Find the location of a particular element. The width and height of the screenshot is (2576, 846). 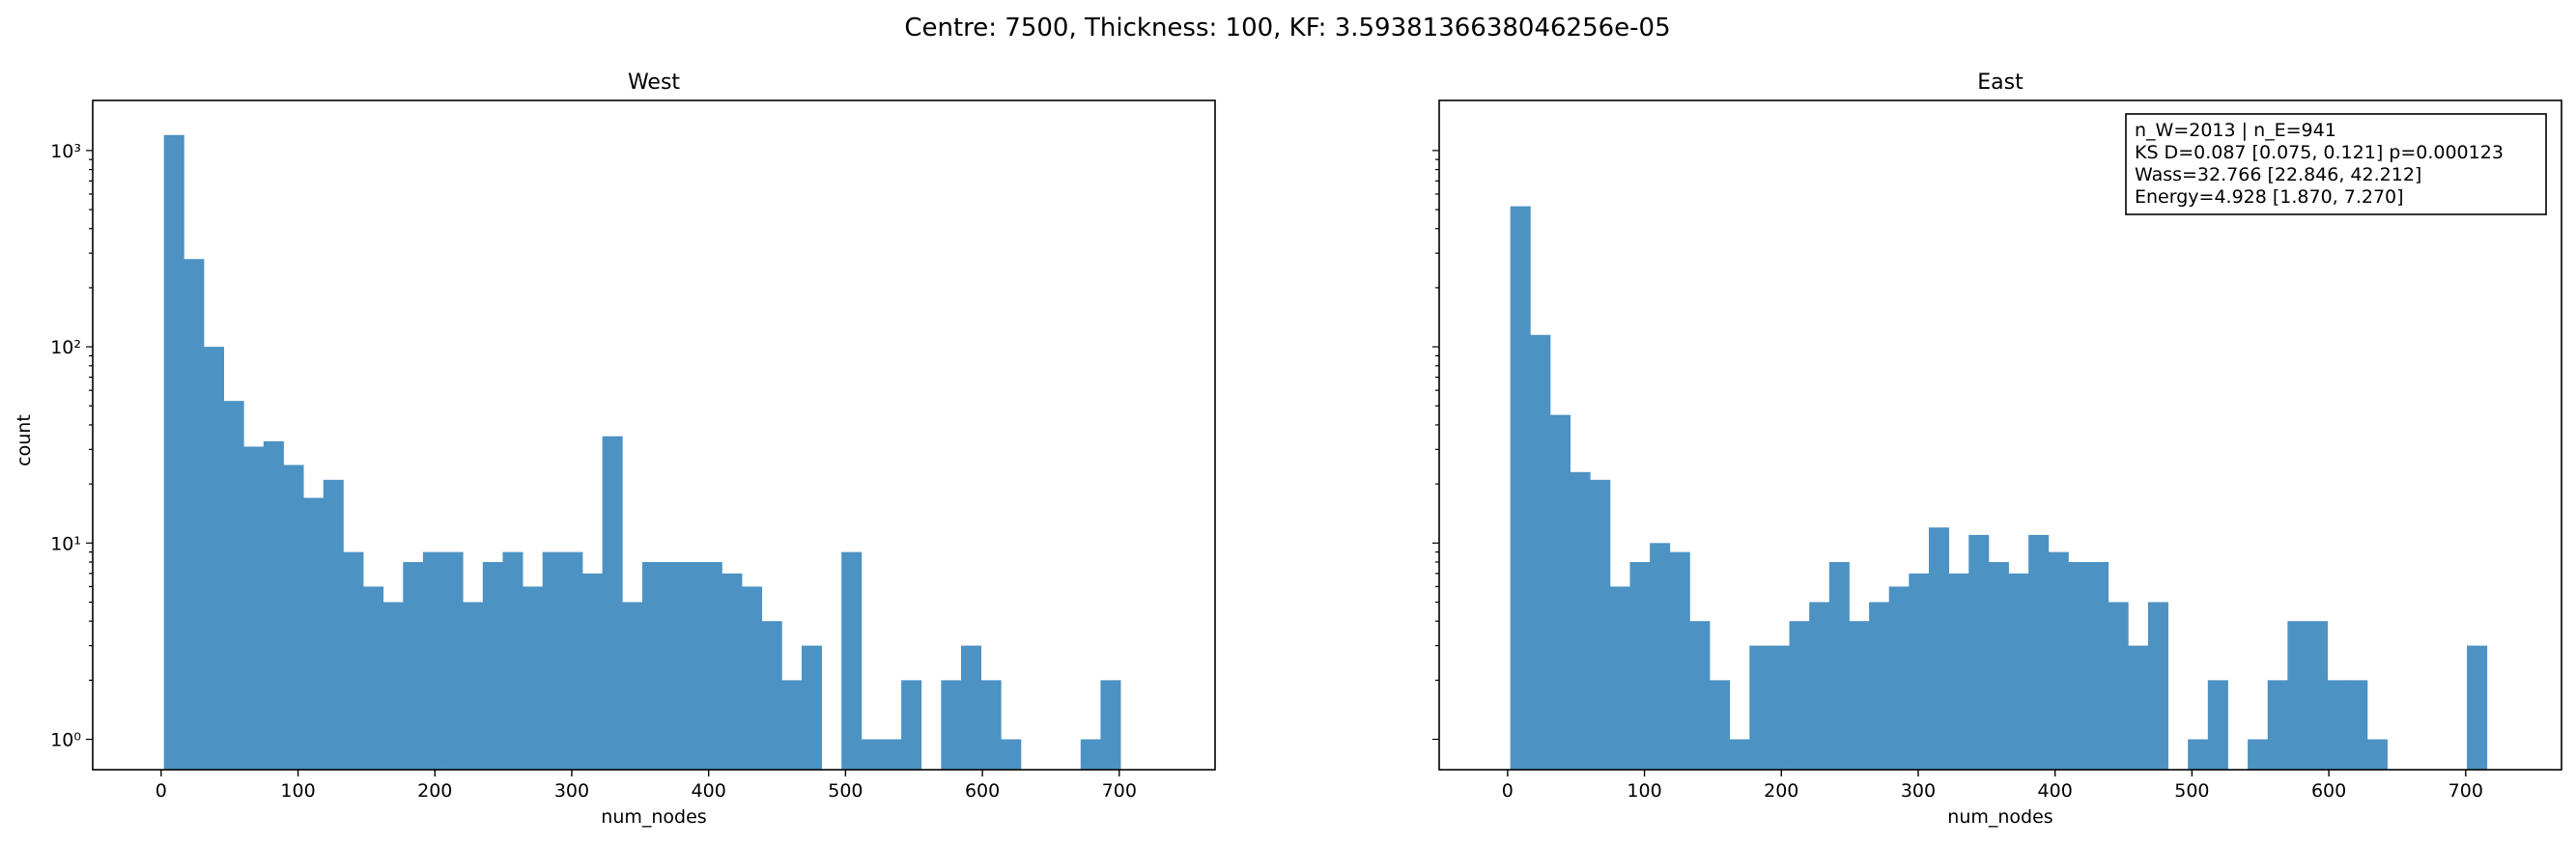

stats-annotation-box is located at coordinates (2336, 164).